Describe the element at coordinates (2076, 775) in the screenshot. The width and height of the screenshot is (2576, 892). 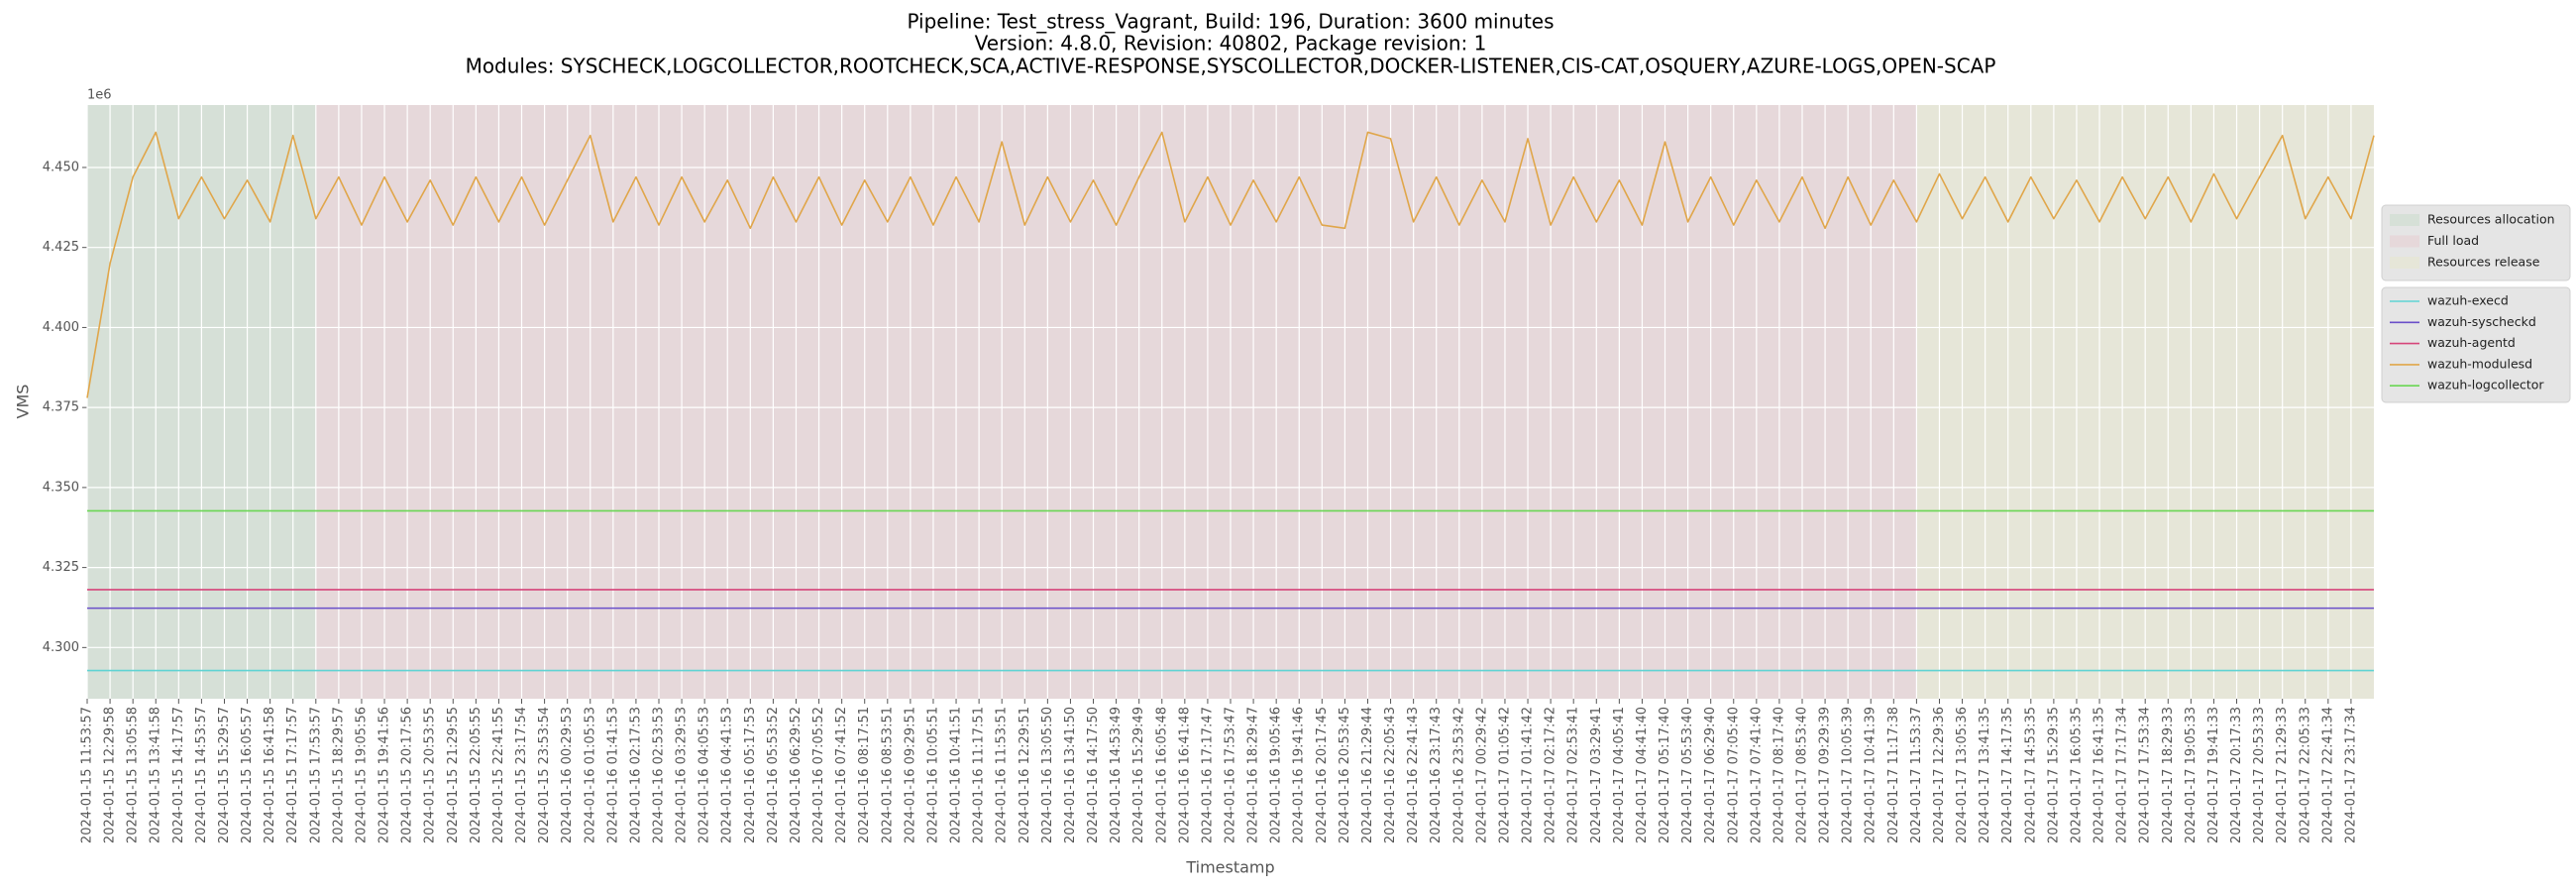
I see `x-tick-label: 2024-01-17 16:05:35` at that location.